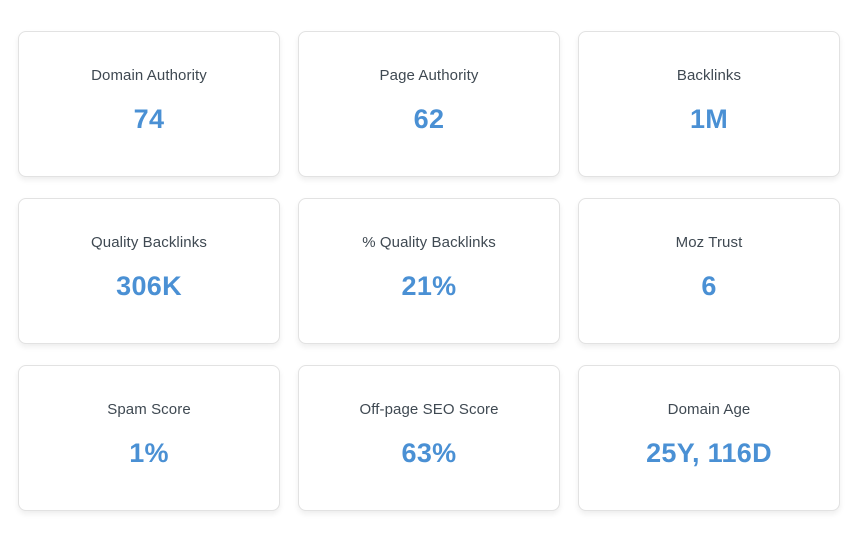 The height and width of the screenshot is (538, 852). What do you see at coordinates (429, 453) in the screenshot?
I see `metric-value: 63%` at bounding box center [429, 453].